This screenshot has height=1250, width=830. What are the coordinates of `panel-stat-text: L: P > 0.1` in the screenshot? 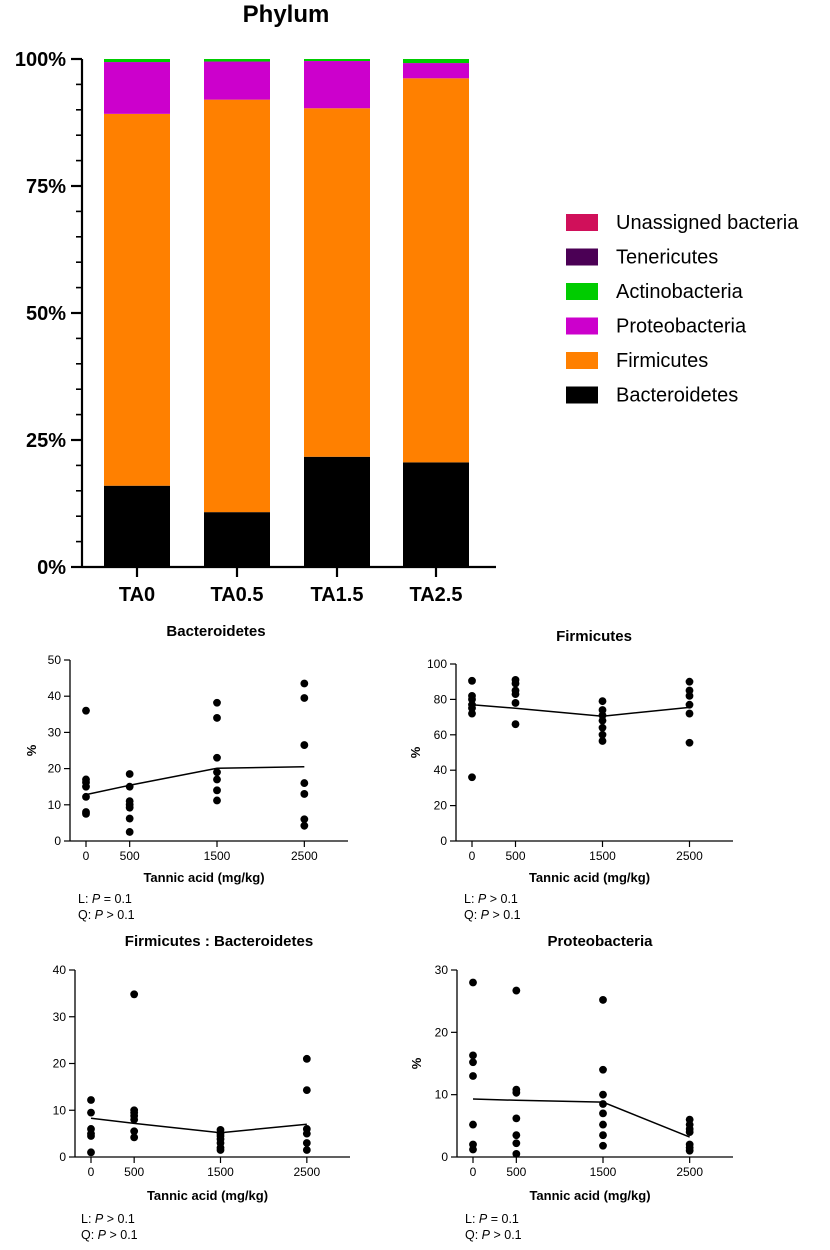 It's located at (108, 1219).